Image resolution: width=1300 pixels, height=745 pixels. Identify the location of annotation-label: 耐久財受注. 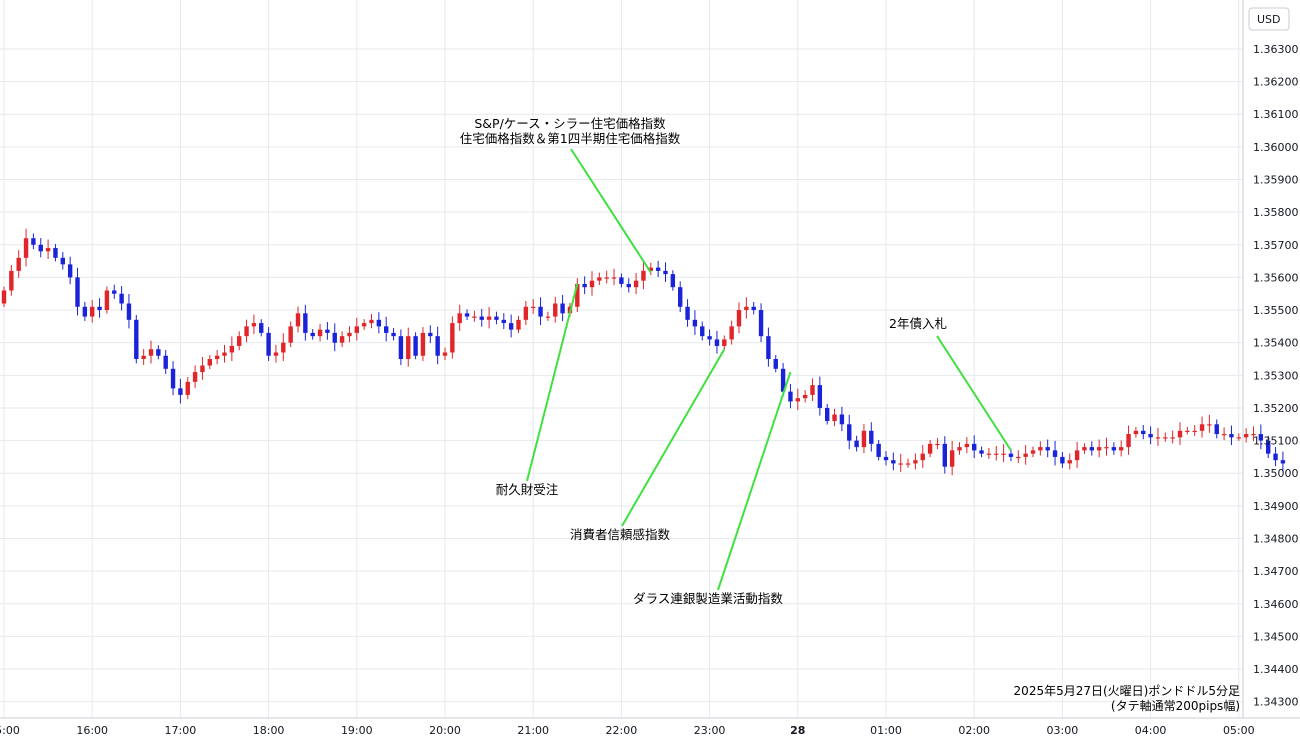
(527, 489).